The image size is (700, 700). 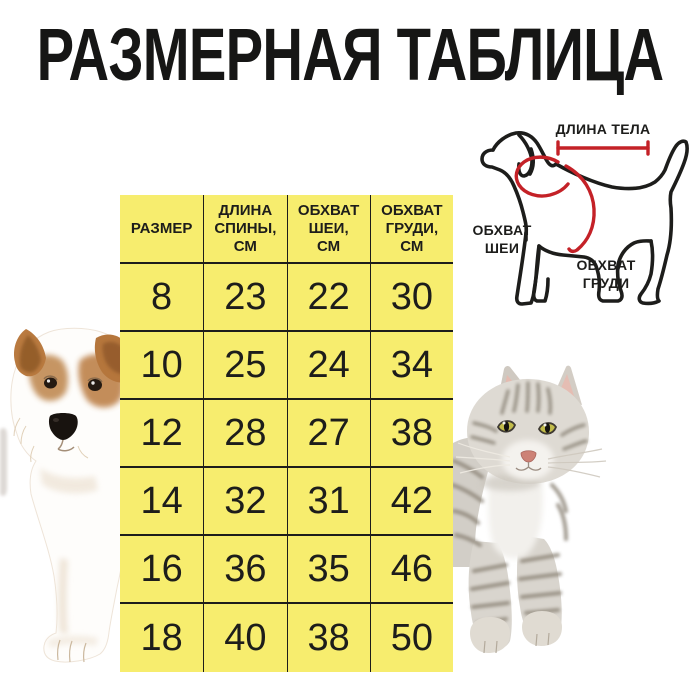 I want to click on measure-value-cell-r3c3: 42, so click(x=411, y=502).